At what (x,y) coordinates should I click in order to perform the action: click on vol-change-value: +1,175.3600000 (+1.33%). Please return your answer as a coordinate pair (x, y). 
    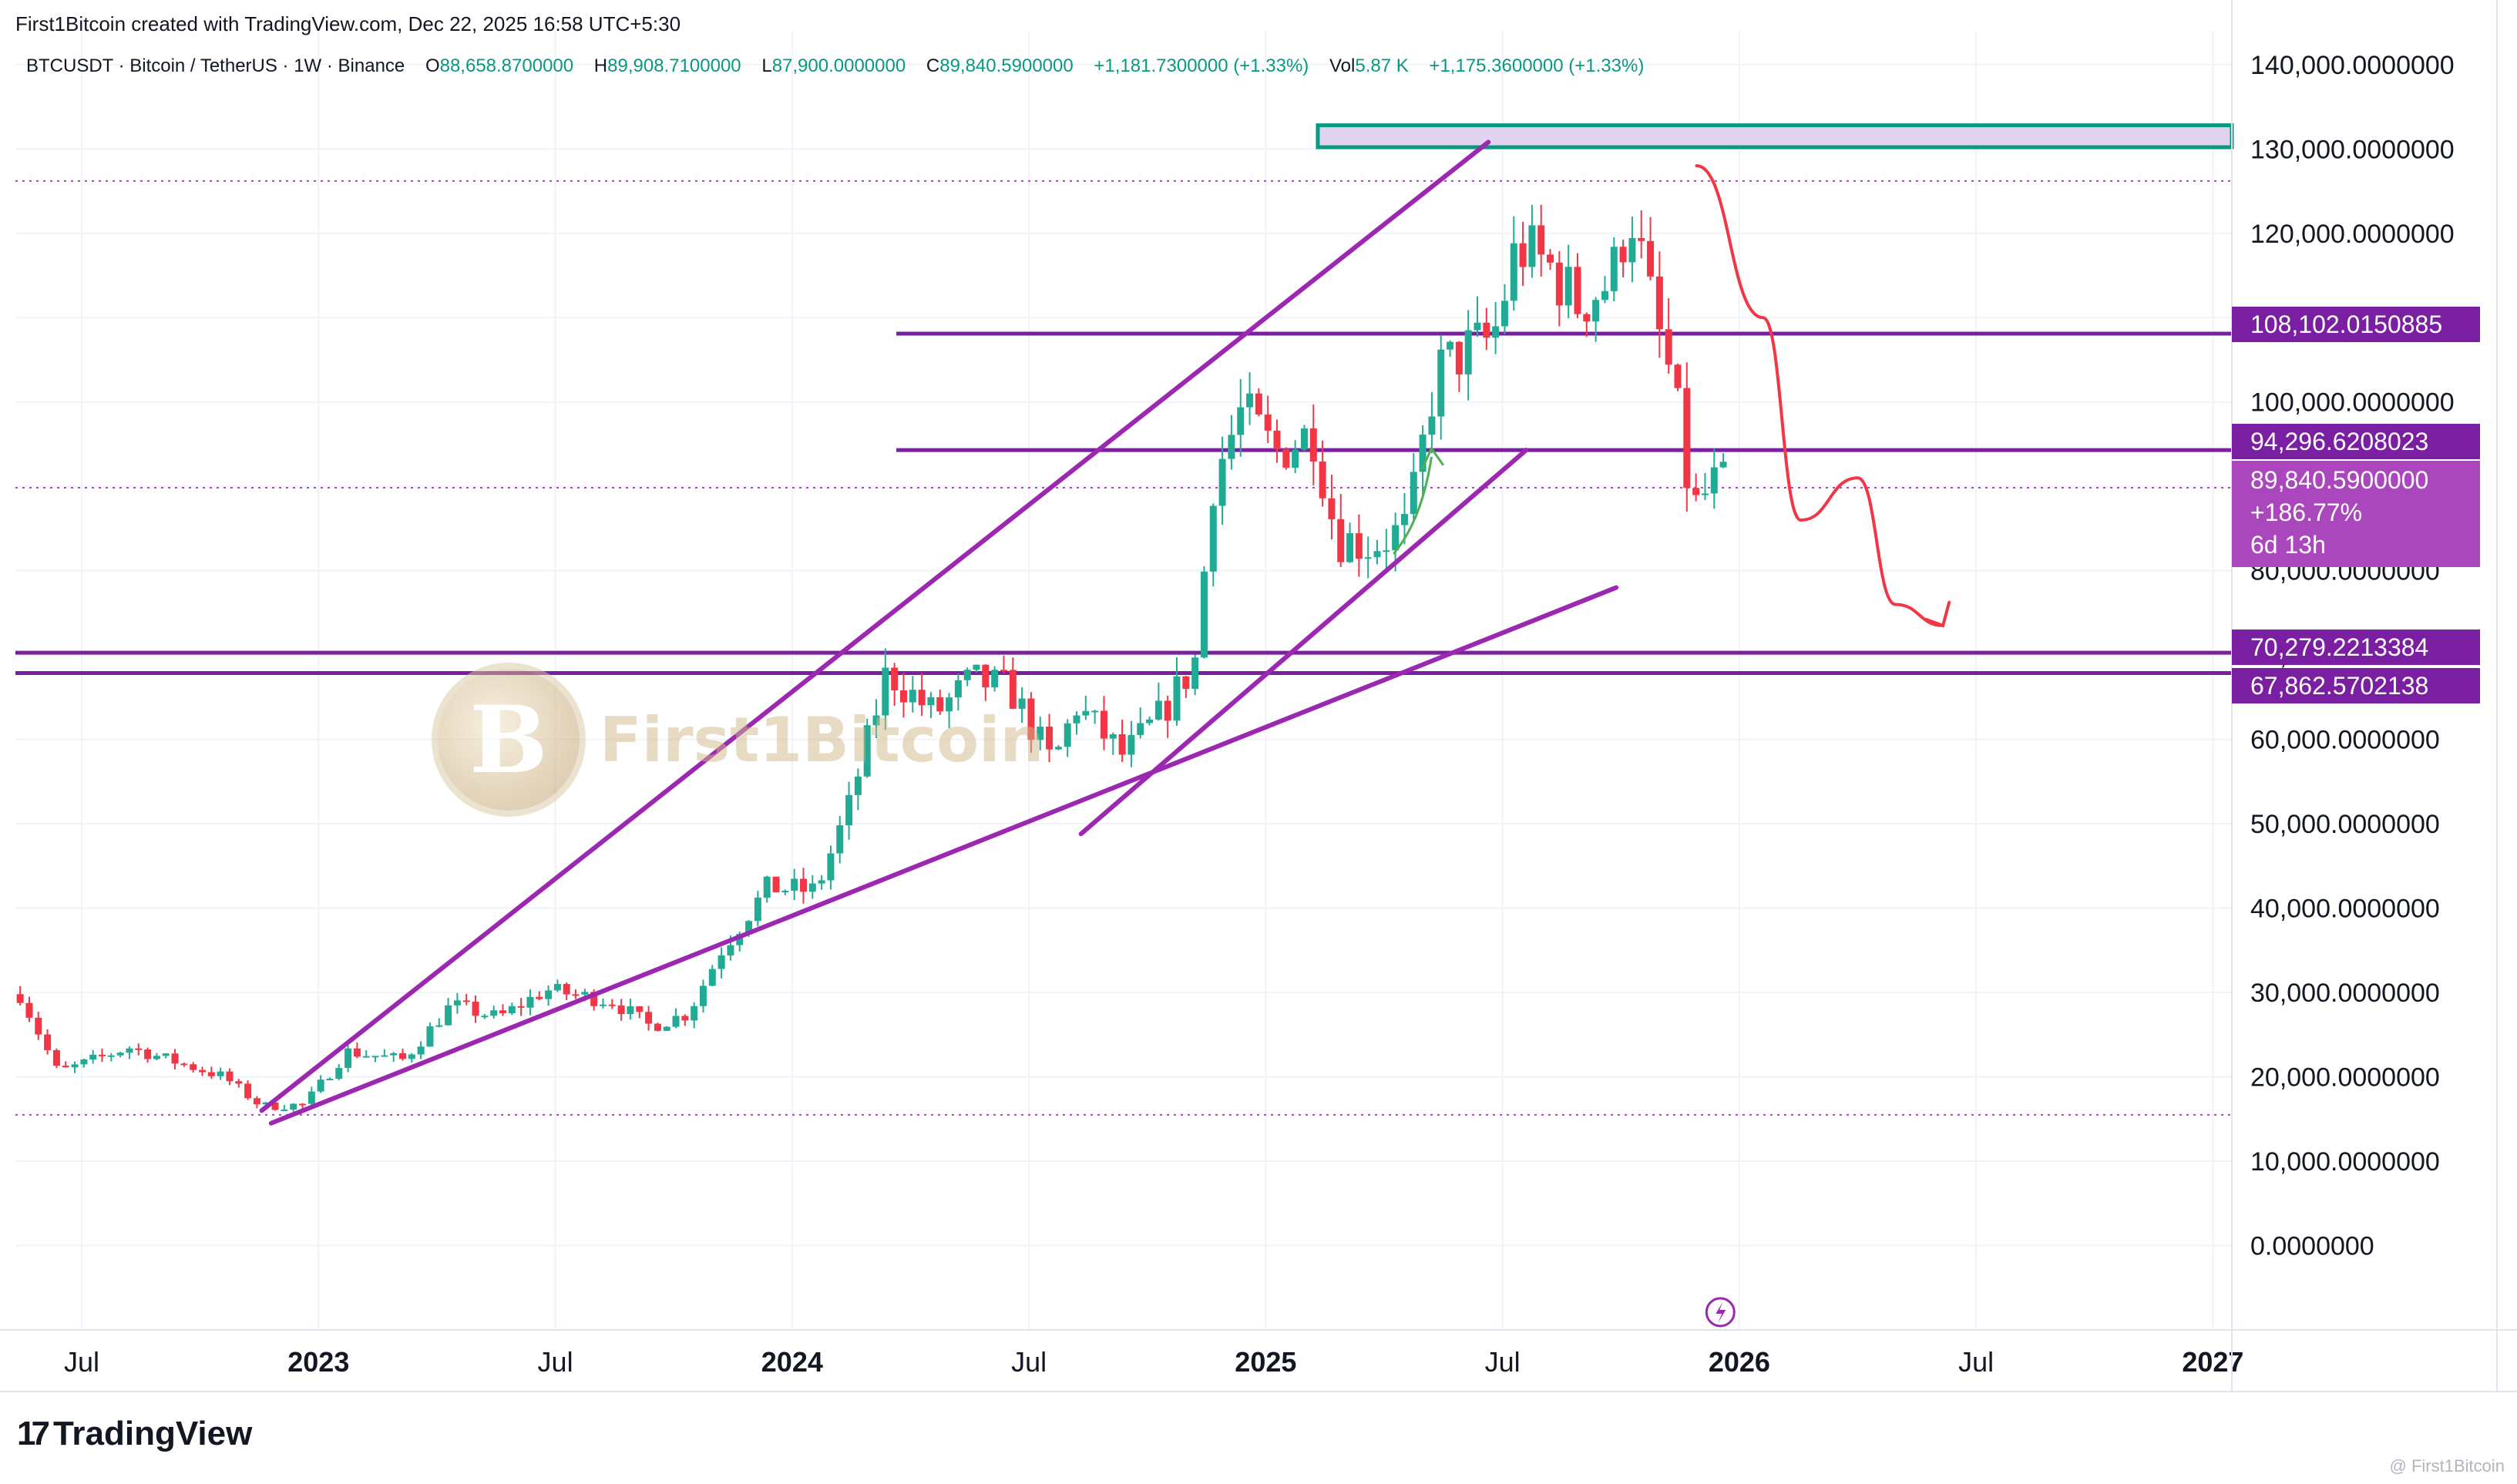
    Looking at the image, I should click on (1537, 65).